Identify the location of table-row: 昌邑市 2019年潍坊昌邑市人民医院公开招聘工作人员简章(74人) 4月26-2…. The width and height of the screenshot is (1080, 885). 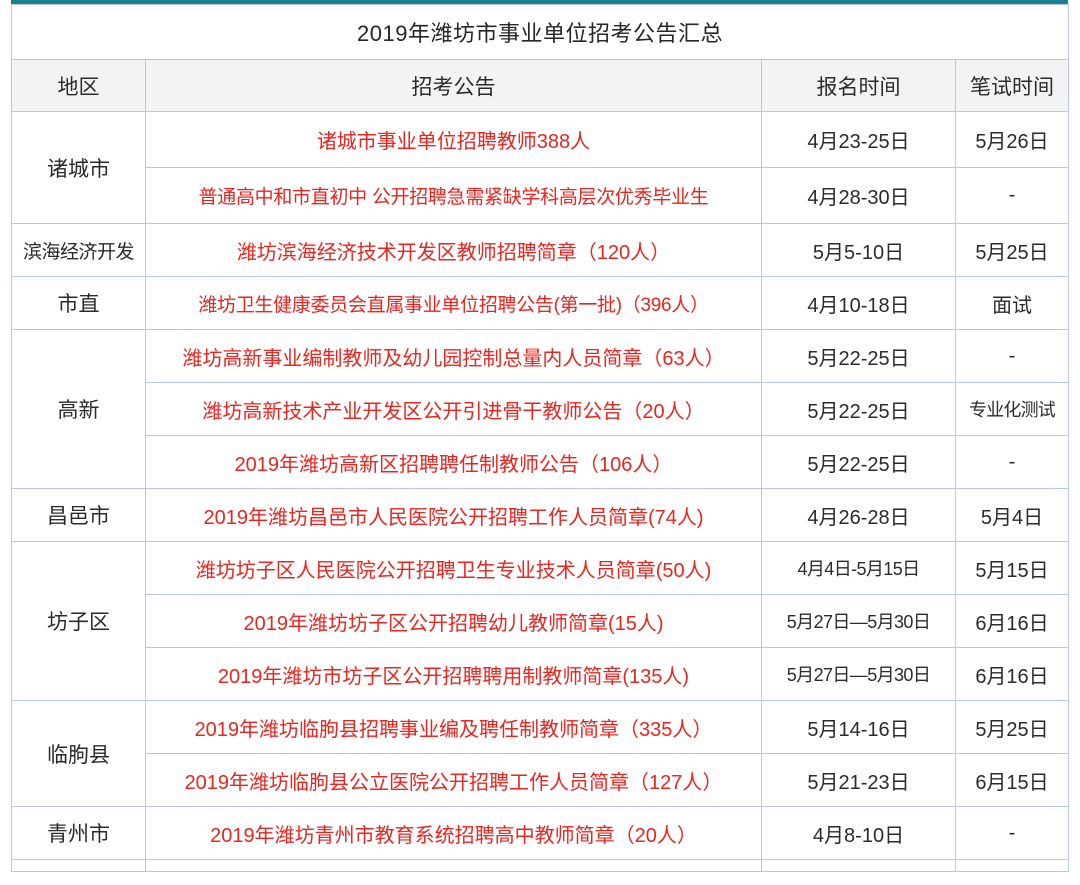
(540, 515).